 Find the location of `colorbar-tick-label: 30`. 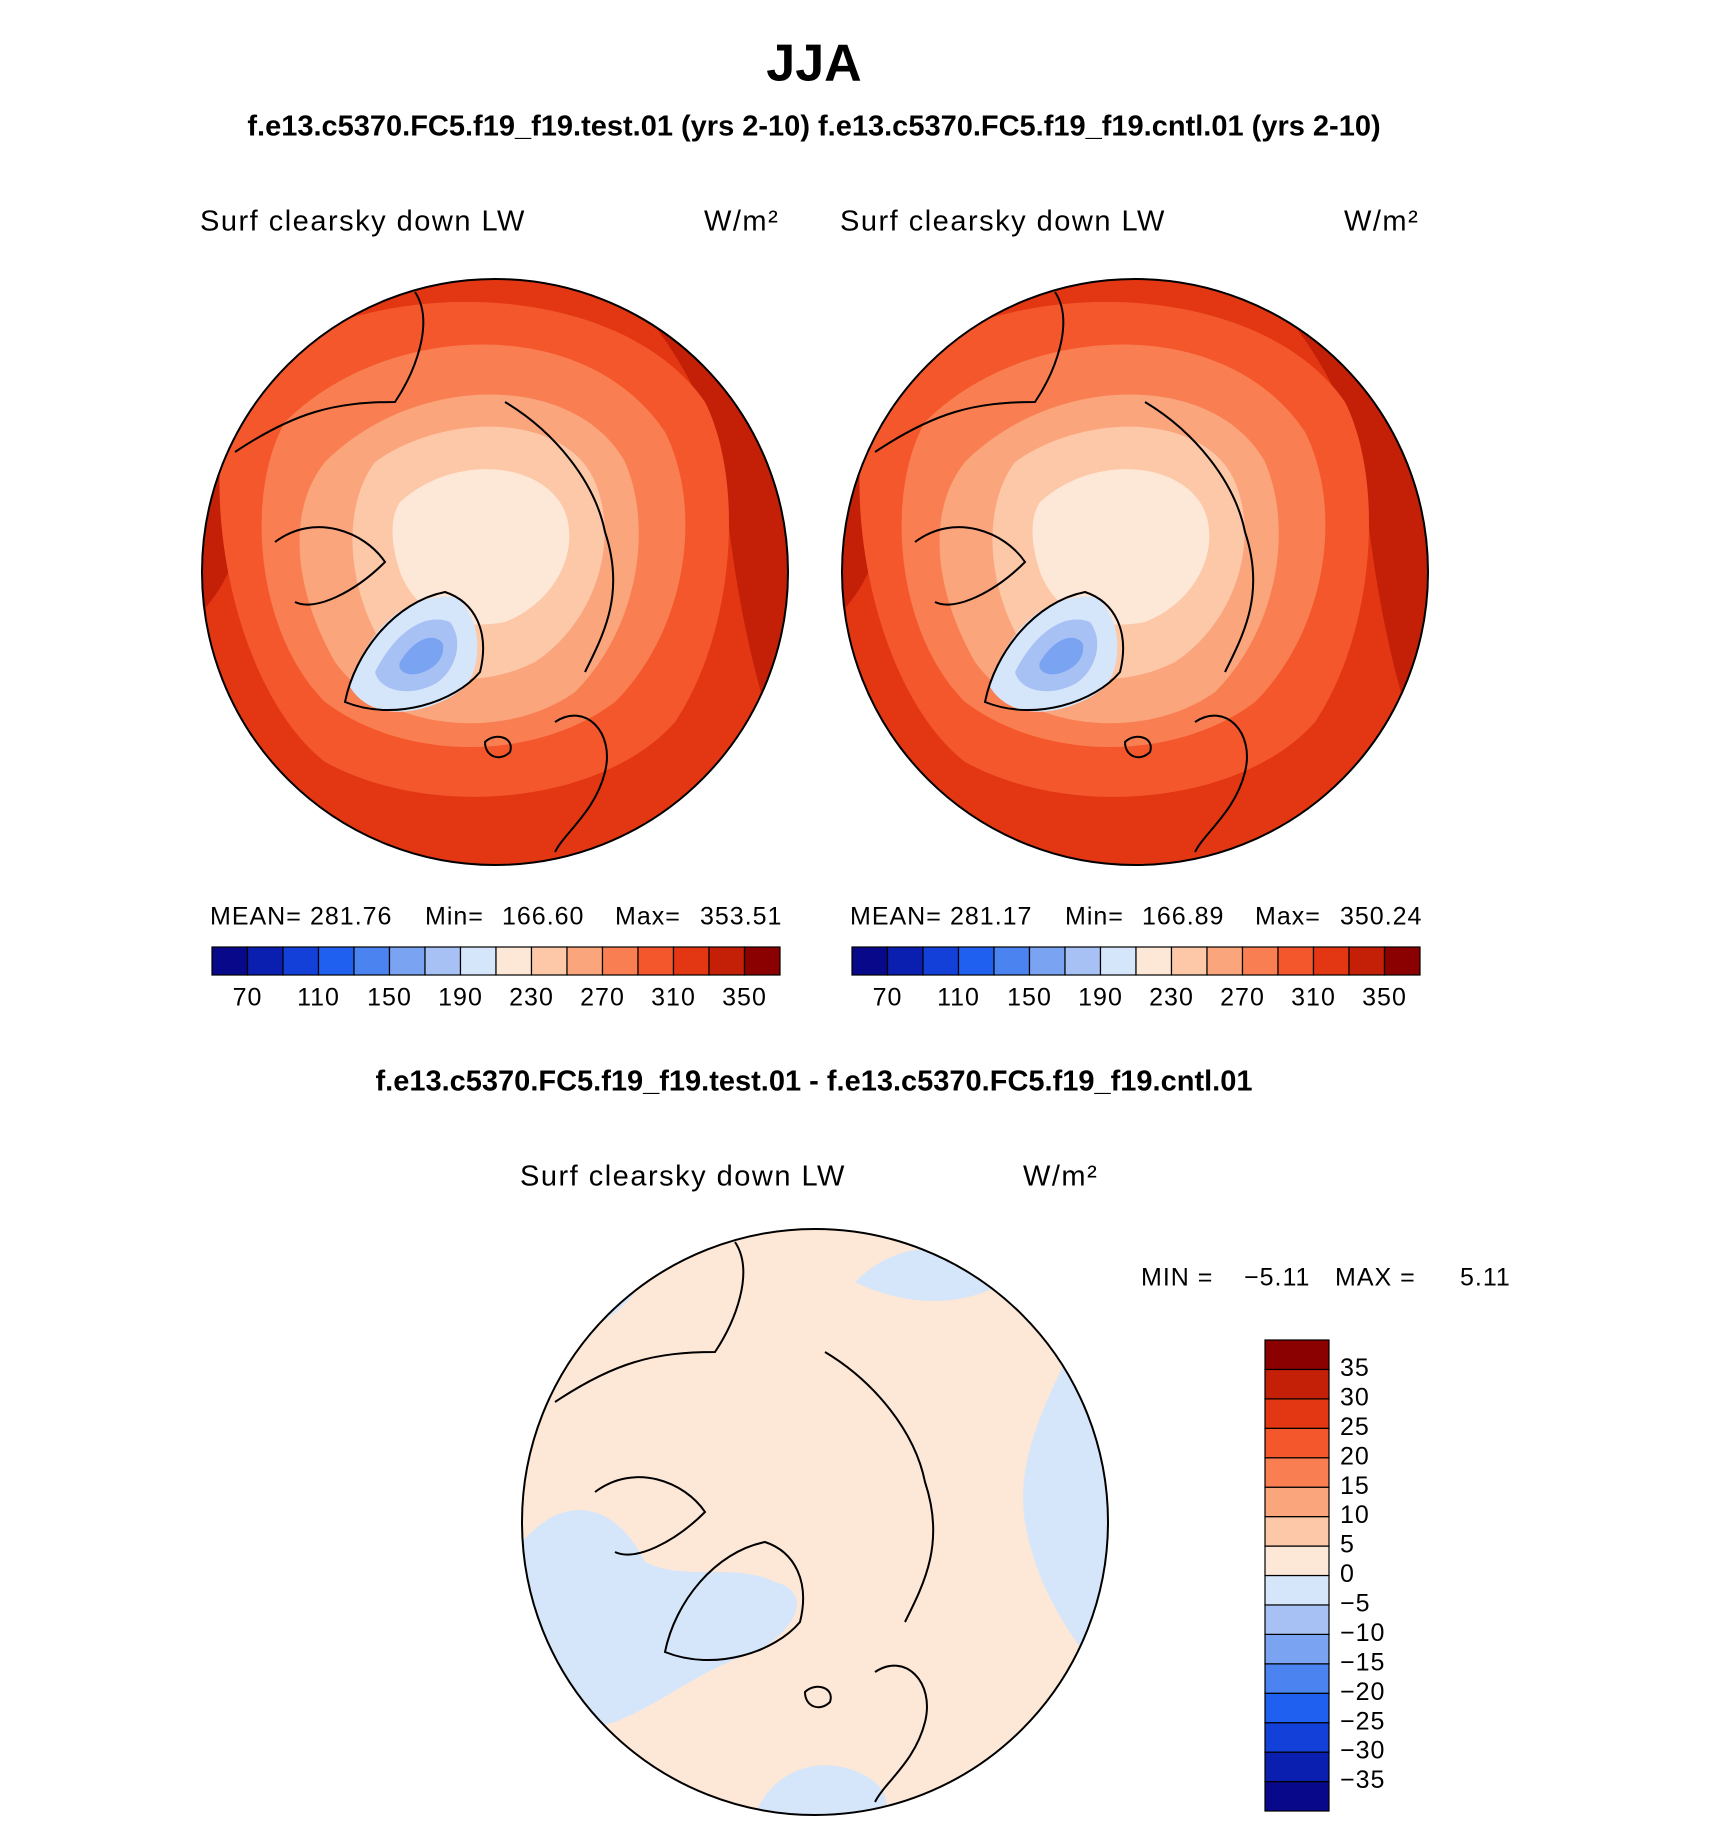

colorbar-tick-label: 30 is located at coordinates (1355, 1397).